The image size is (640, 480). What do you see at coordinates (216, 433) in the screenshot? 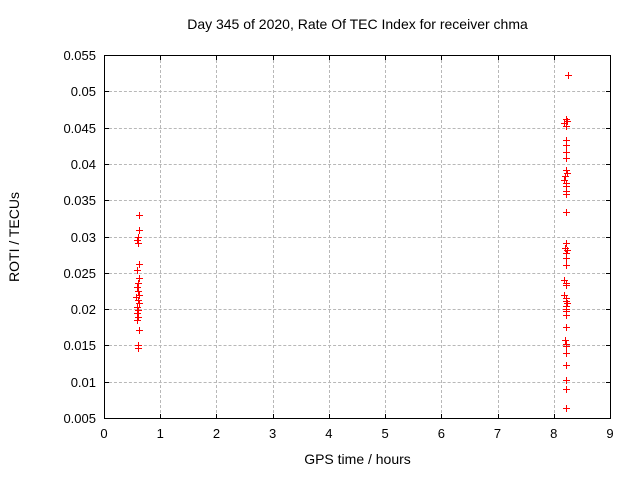
I see `x-tick-label: 2` at bounding box center [216, 433].